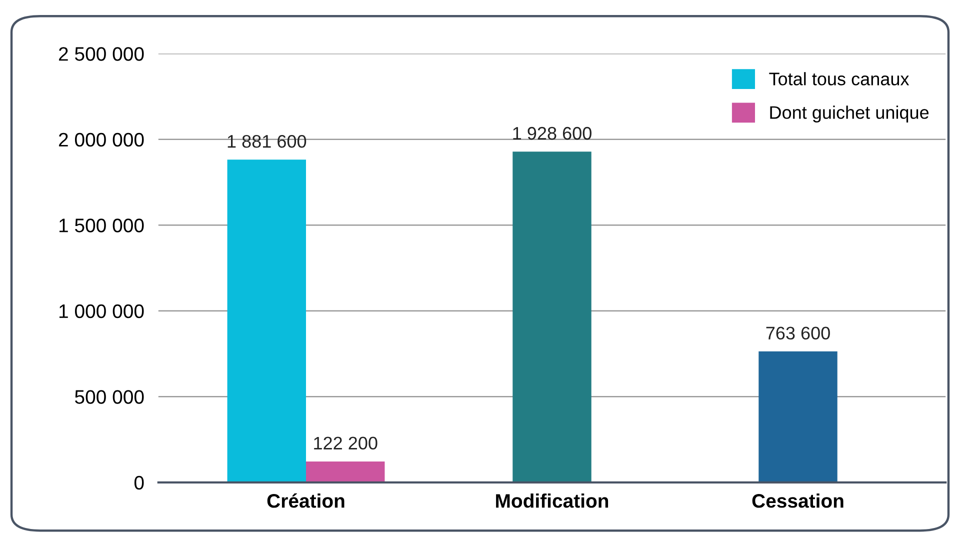 The height and width of the screenshot is (536, 960). I want to click on y-tick-label: 500 000, so click(109, 397).